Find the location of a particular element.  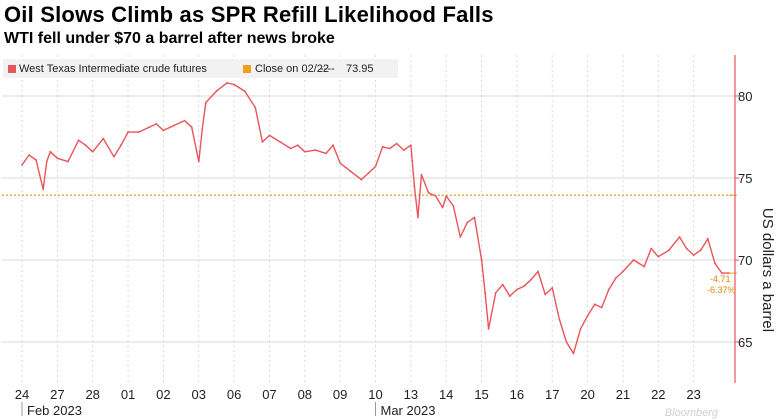

y-tick-label-75: 75 is located at coordinates (745, 178).